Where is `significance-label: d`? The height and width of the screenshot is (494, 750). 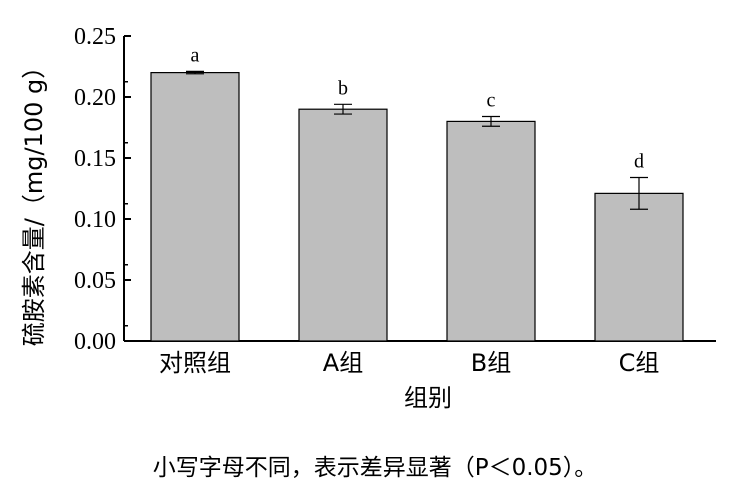 significance-label: d is located at coordinates (639, 162).